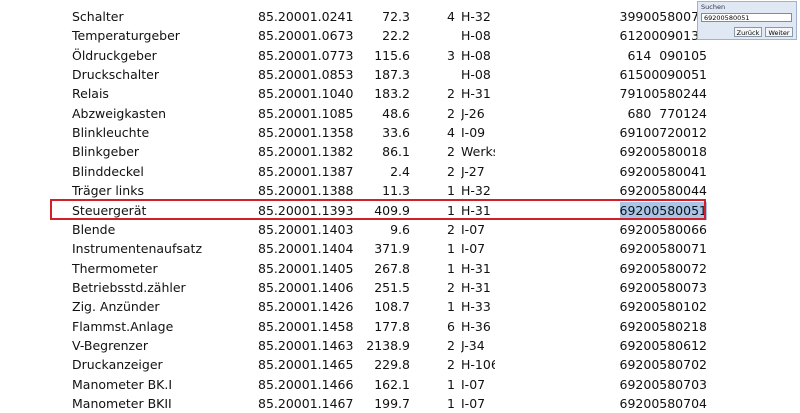 The height and width of the screenshot is (413, 800). Describe the element at coordinates (392, 249) in the screenshot. I see `weight: 371.9` at that location.